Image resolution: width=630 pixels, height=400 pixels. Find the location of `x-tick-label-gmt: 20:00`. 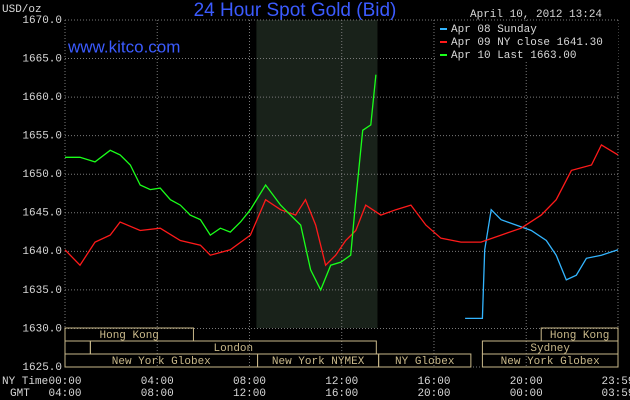

x-tick-label-gmt: 20:00 is located at coordinates (433, 394).